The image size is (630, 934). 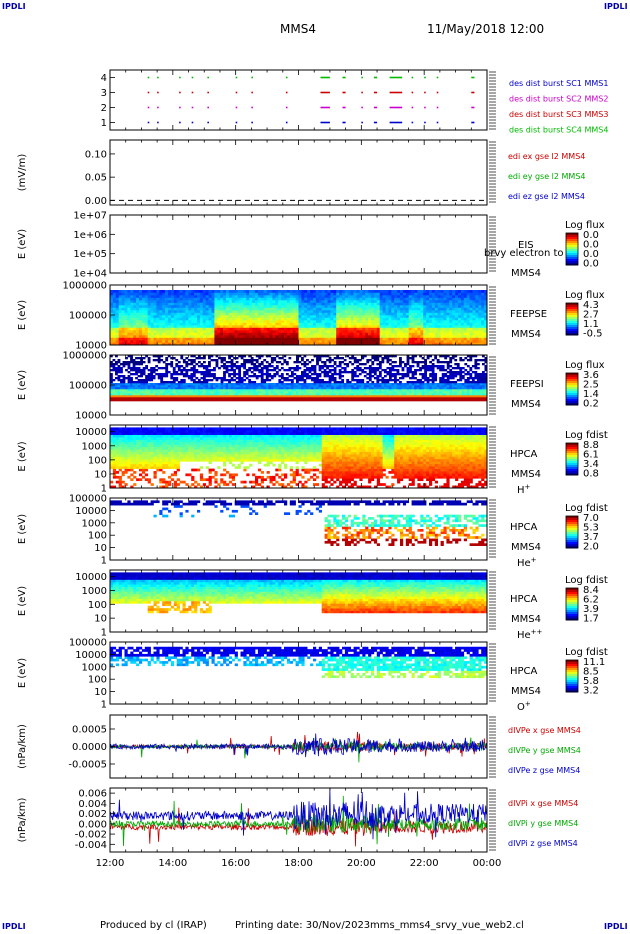 I want to click on burst-interval-sc2, so click(x=180, y=107).